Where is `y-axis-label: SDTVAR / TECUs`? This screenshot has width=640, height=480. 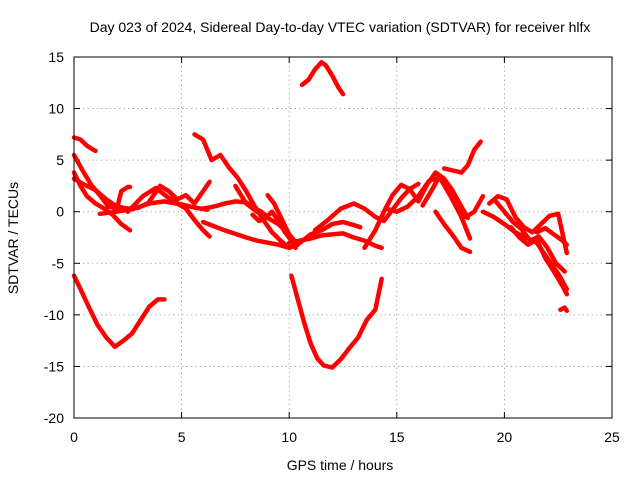 y-axis-label: SDTVAR / TECUs is located at coordinates (13, 238).